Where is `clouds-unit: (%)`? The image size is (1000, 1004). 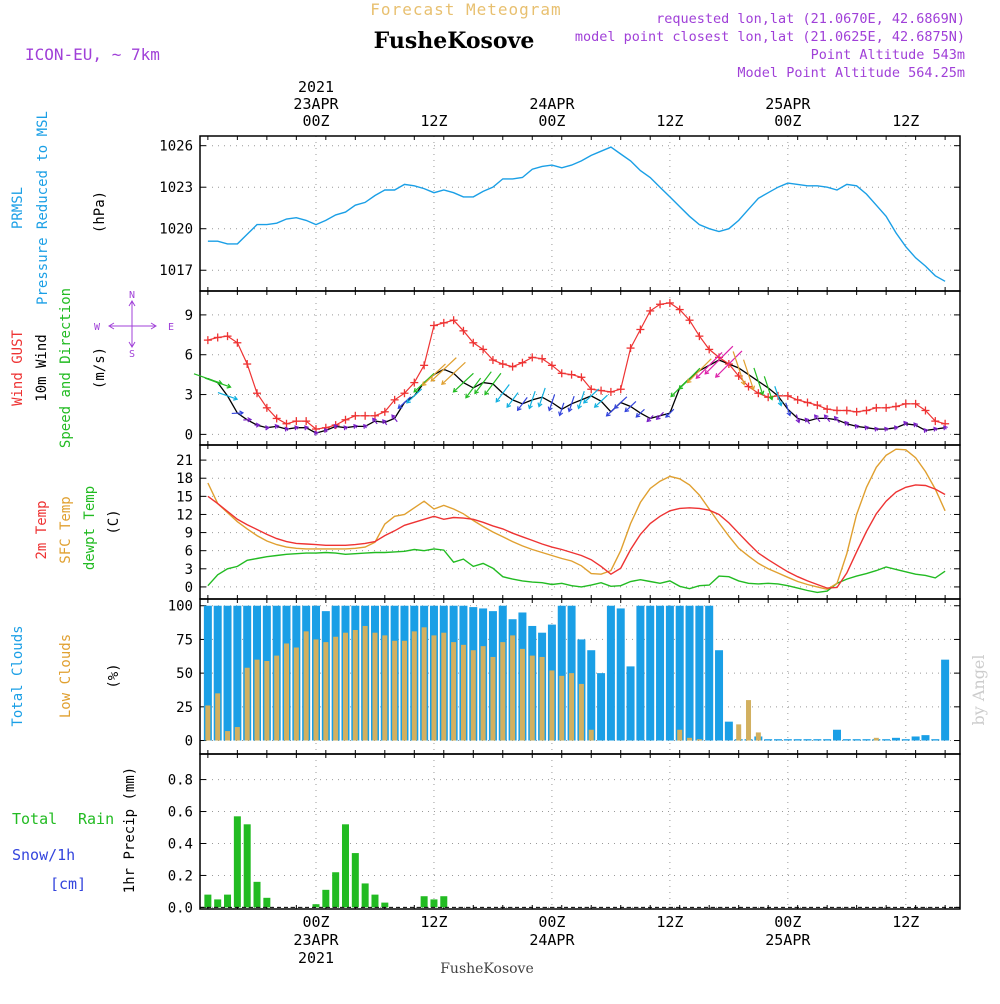 clouds-unit: (%) is located at coordinates (114, 675).